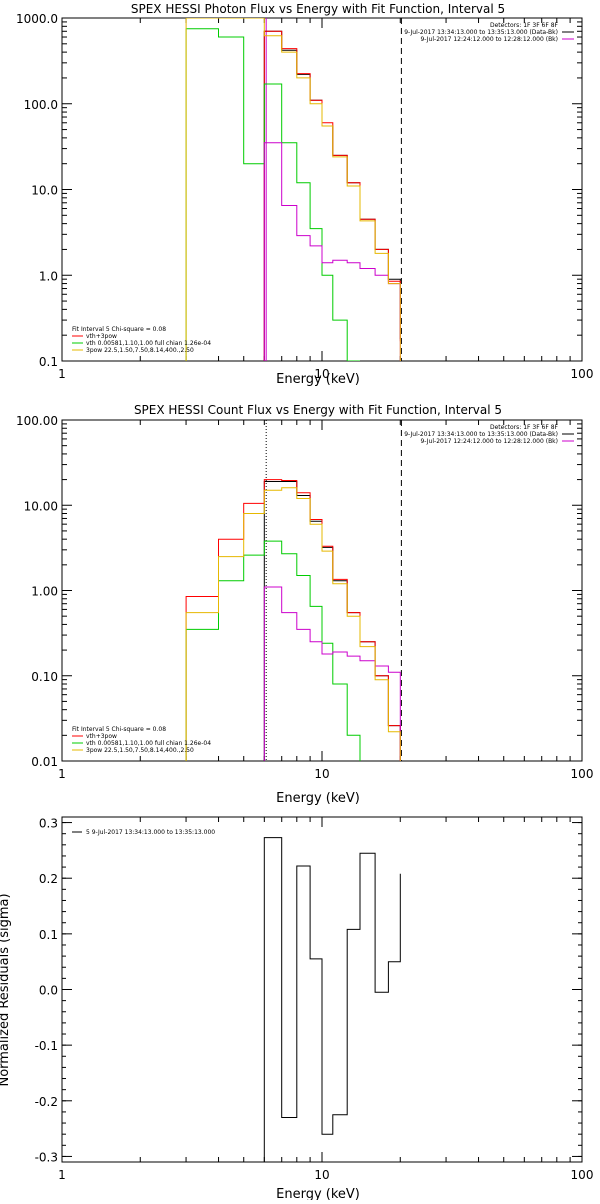 The width and height of the screenshot is (600, 1204). Describe the element at coordinates (48, 991) in the screenshot. I see `y-tick-label: 0.0` at that location.